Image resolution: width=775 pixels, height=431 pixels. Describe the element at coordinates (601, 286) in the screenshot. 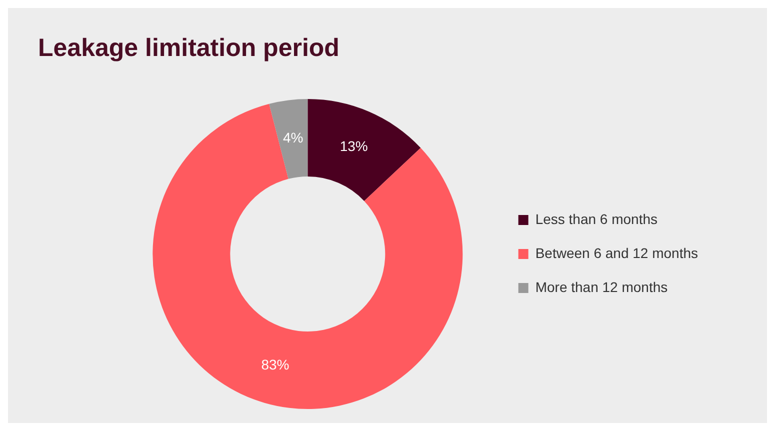

I see `legend-label: More than 12 months` at that location.